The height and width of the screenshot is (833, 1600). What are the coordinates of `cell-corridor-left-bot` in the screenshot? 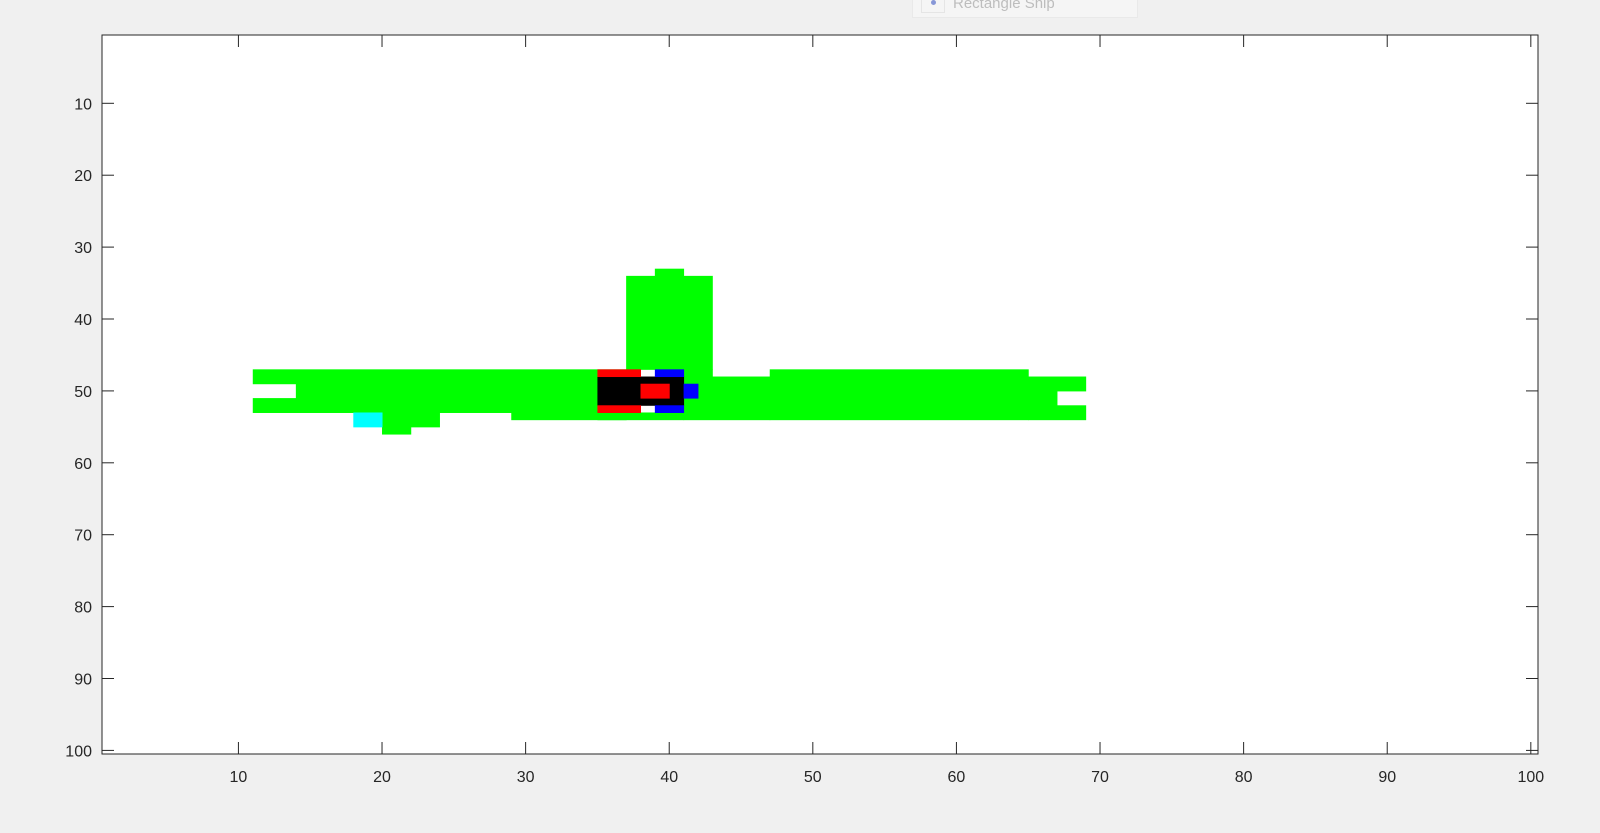 It's located at (382, 405).